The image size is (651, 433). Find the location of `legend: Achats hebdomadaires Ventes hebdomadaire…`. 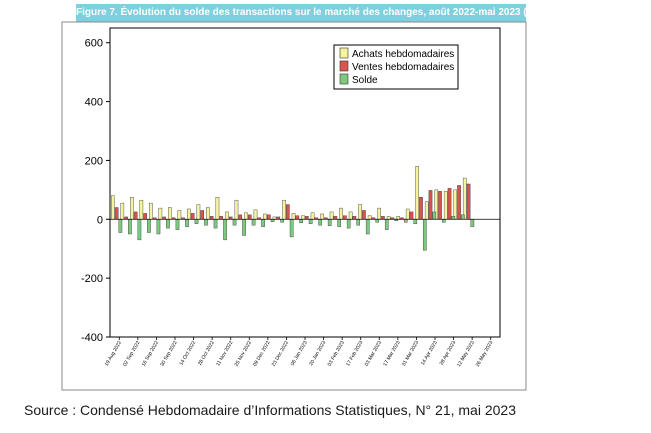

legend: Achats hebdomadaires Ventes hebdomadaire… is located at coordinates (396, 67).